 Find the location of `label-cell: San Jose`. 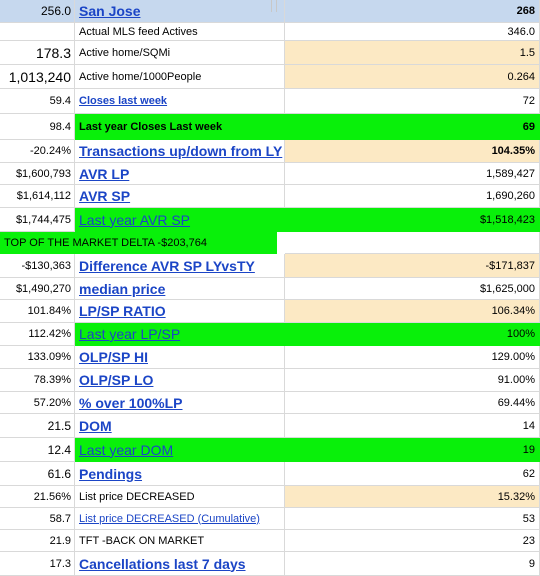

label-cell: San Jose is located at coordinates (180, 11).